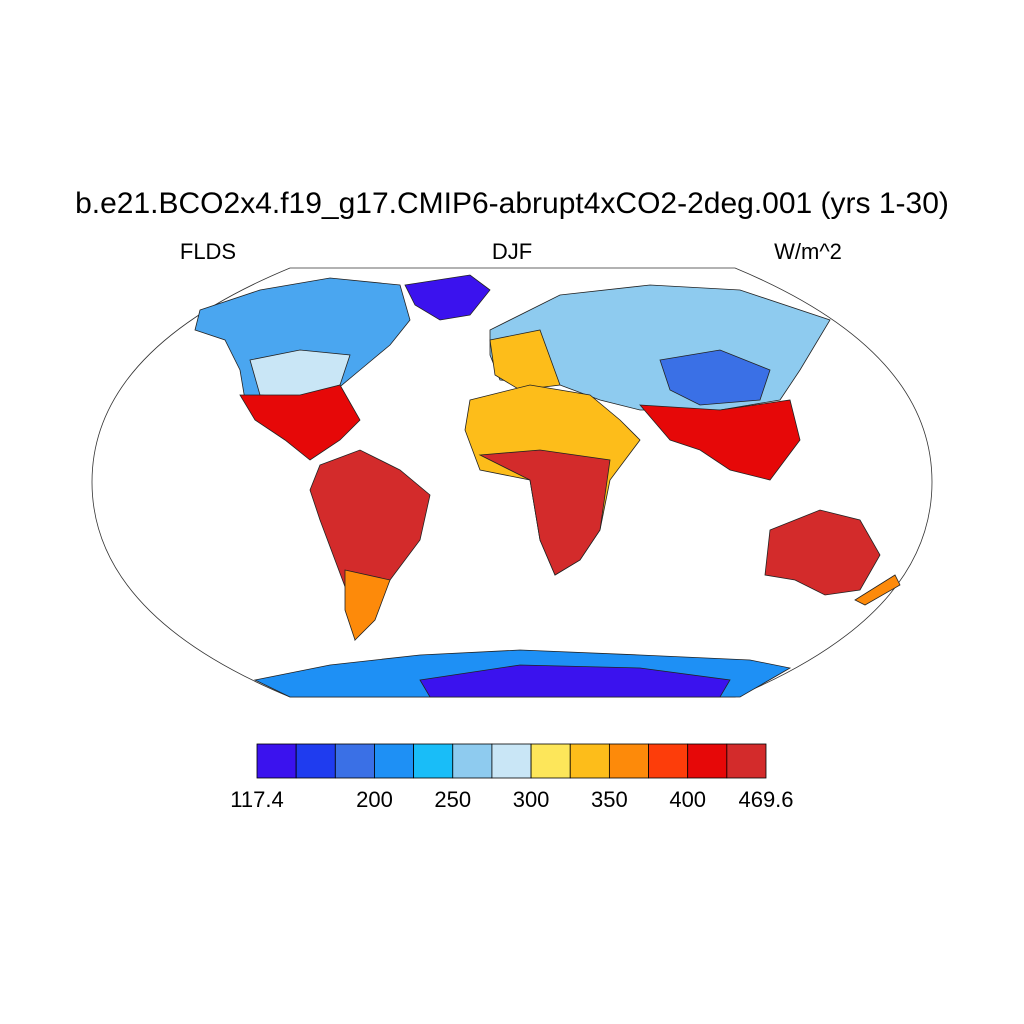 The image size is (1024, 1024). Describe the element at coordinates (512, 251) in the screenshot. I see `season-label: DJF` at that location.